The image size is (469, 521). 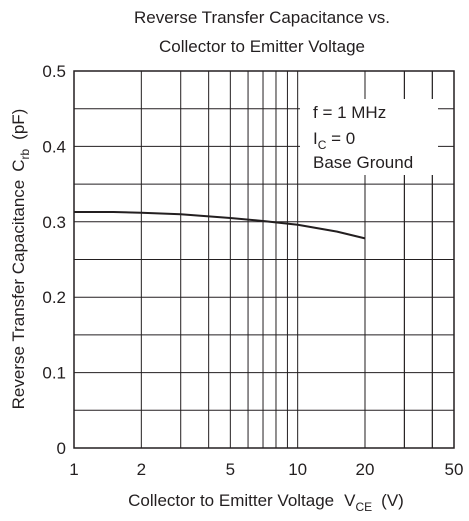 What do you see at coordinates (340, 138) in the screenshot?
I see `annotation-ic-value: = 0` at bounding box center [340, 138].